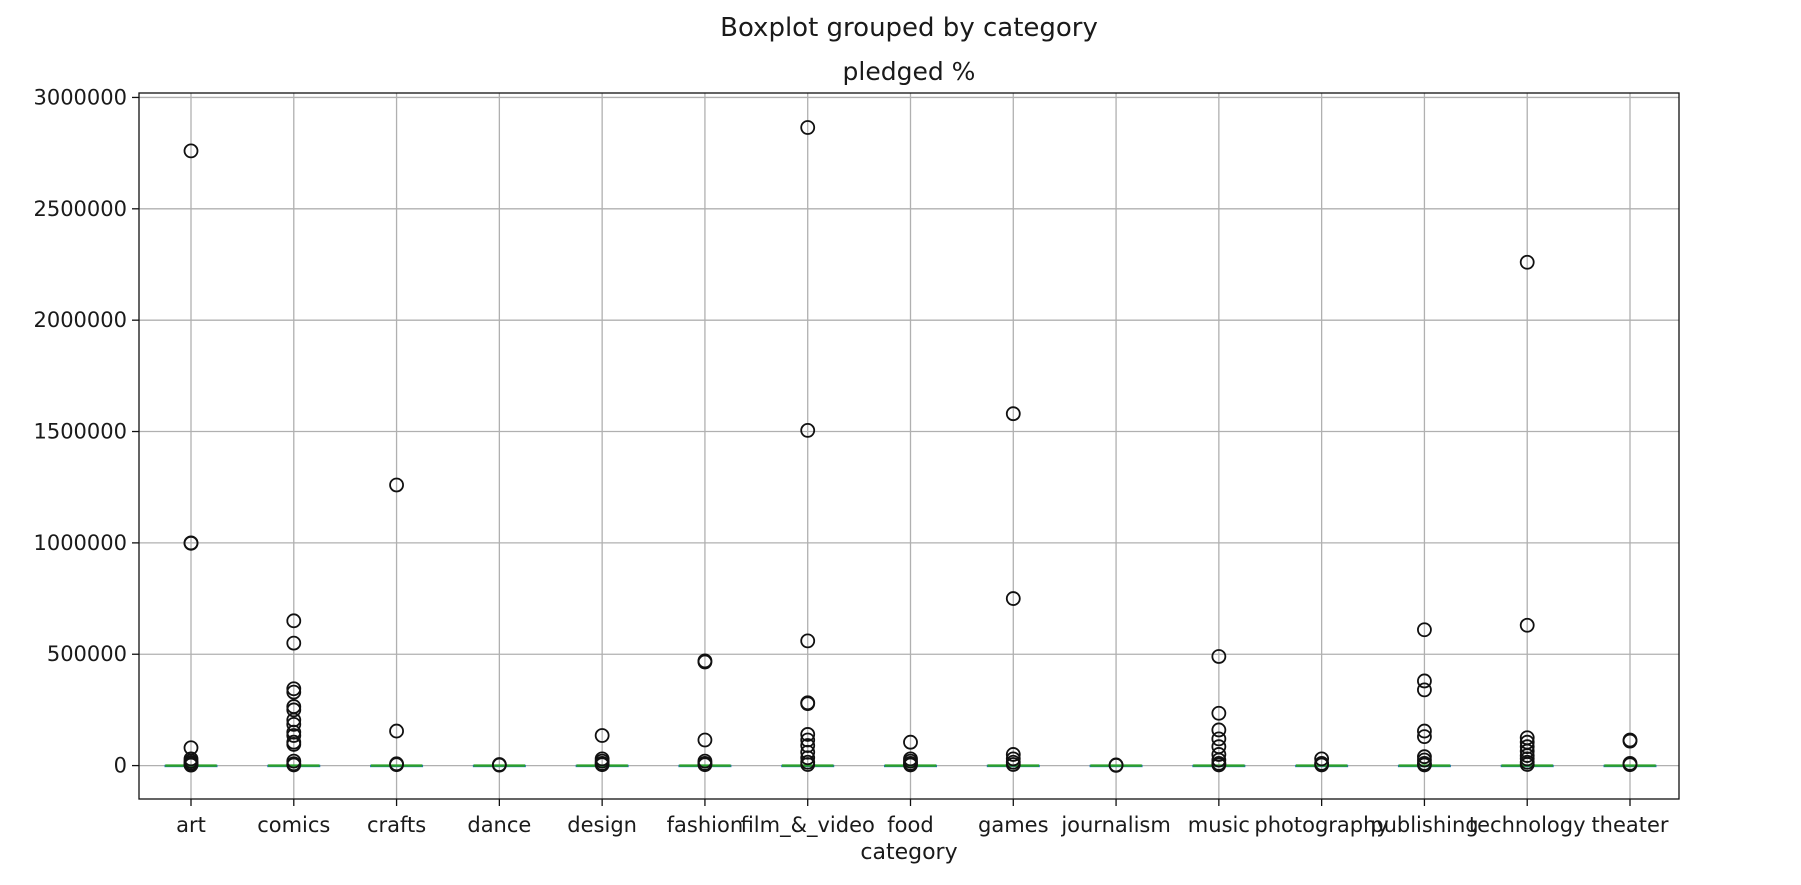 This screenshot has height=885, width=1801. What do you see at coordinates (1321, 825) in the screenshot?
I see `x-tick-label: photography` at bounding box center [1321, 825].